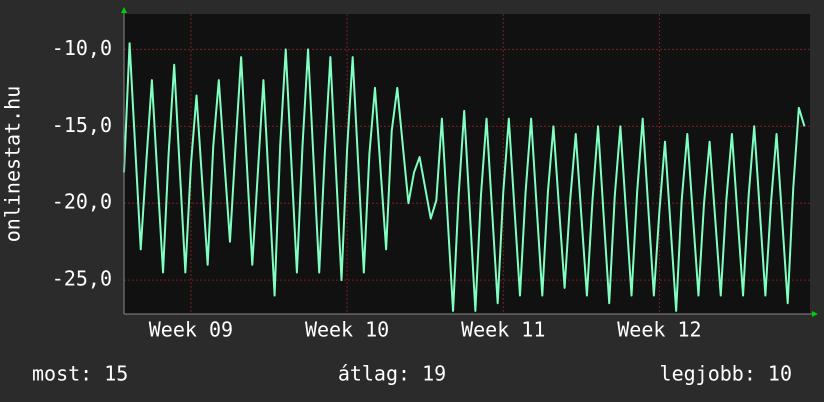 The width and height of the screenshot is (824, 402). What do you see at coordinates (191, 330) in the screenshot?
I see `x-tick-label: Week 09` at bounding box center [191, 330].